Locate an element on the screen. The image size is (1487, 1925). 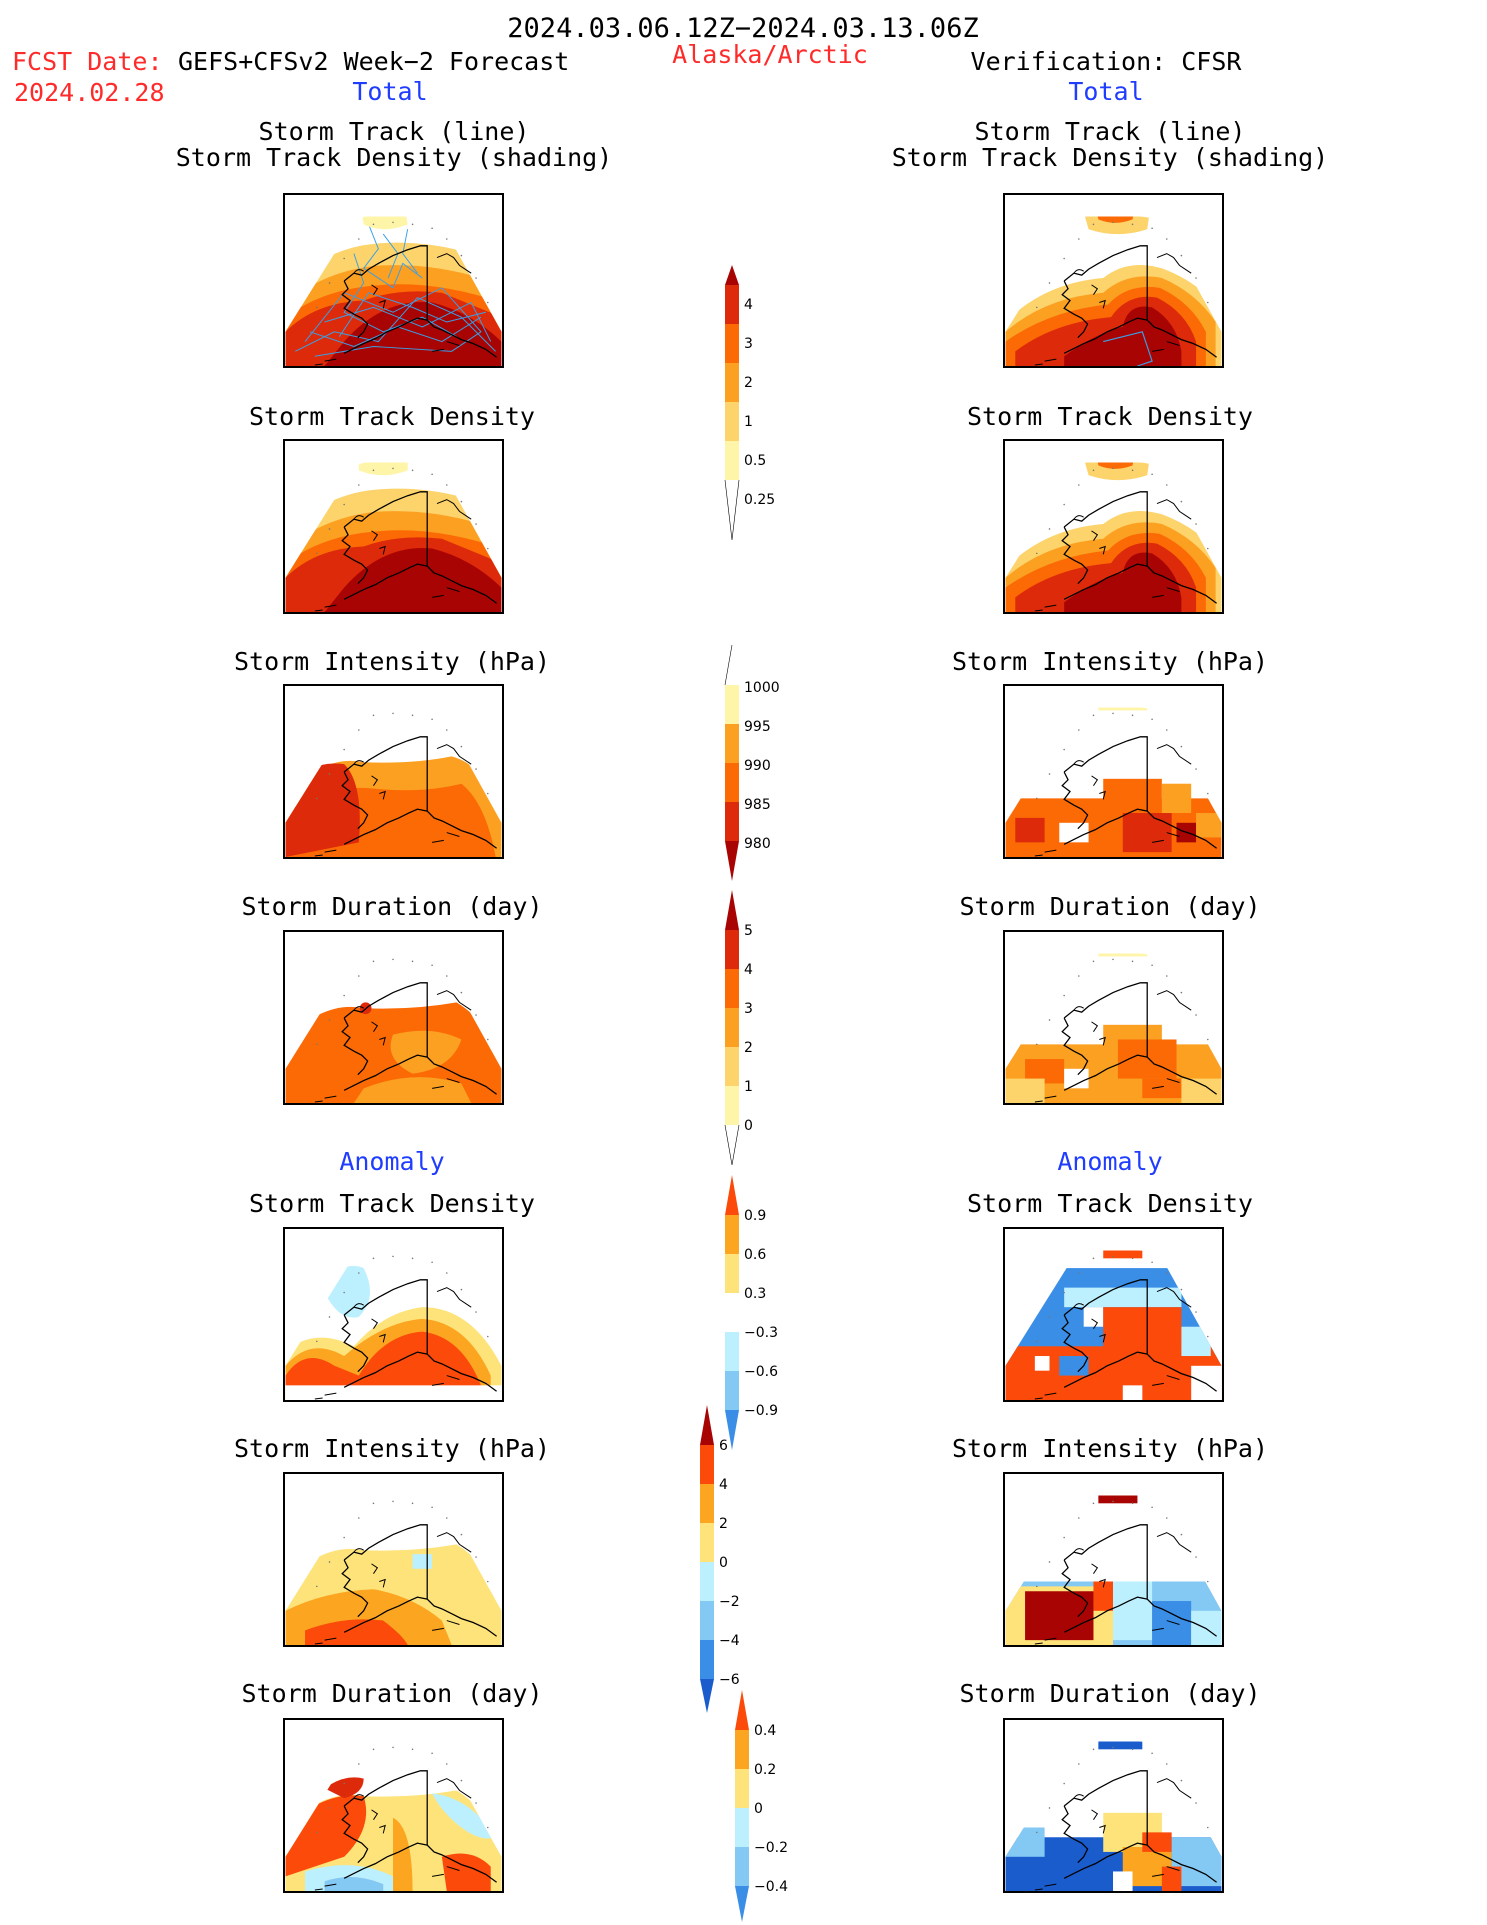
map-anom-intensity-forecast is located at coordinates (393, 1559).